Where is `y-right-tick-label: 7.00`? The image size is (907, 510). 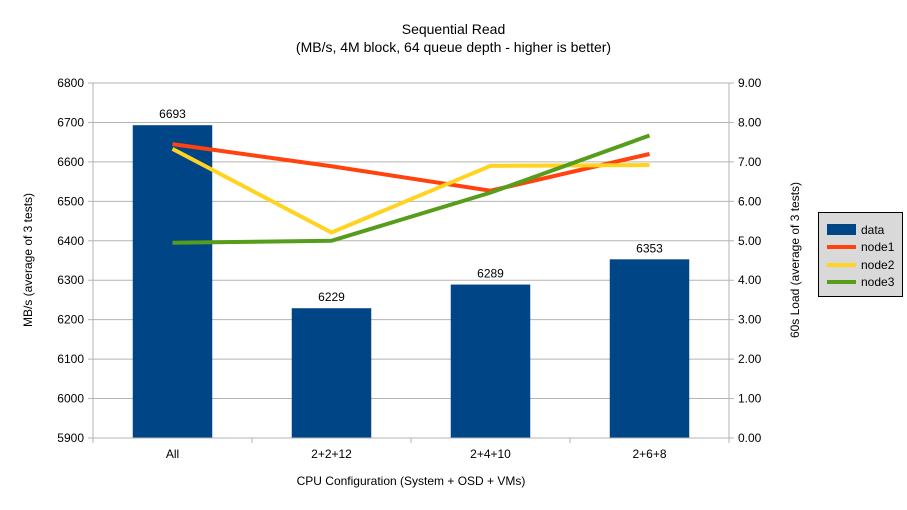
y-right-tick-label: 7.00 is located at coordinates (750, 162).